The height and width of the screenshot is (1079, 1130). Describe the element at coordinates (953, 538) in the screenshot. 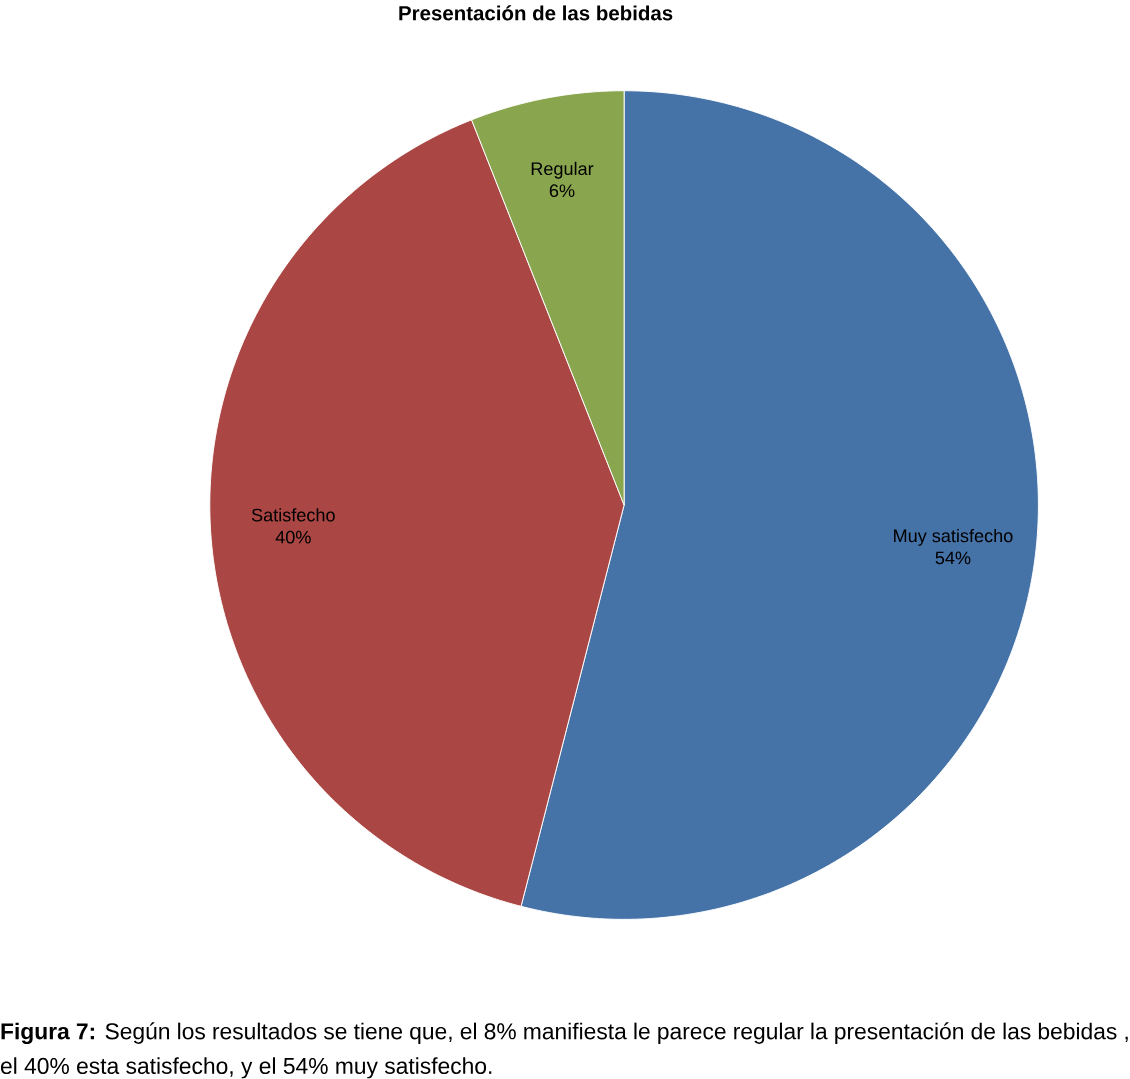

I see `slice-label: Muy satisfecho` at that location.